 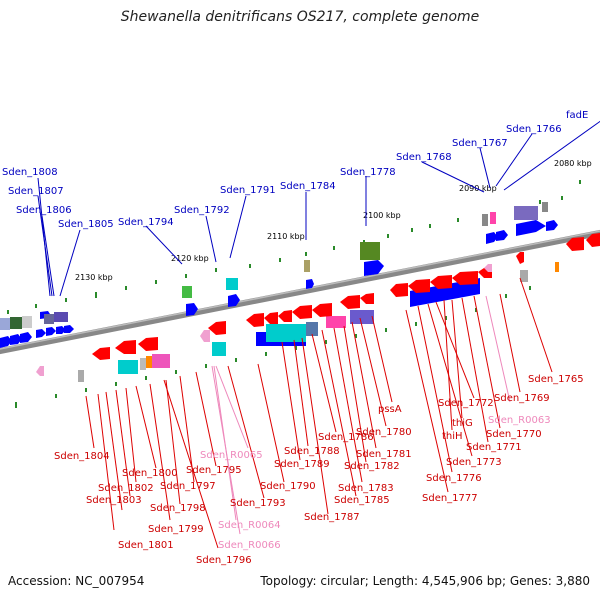 I want to click on gene-label-forward: Sden_1767, so click(x=480, y=143).